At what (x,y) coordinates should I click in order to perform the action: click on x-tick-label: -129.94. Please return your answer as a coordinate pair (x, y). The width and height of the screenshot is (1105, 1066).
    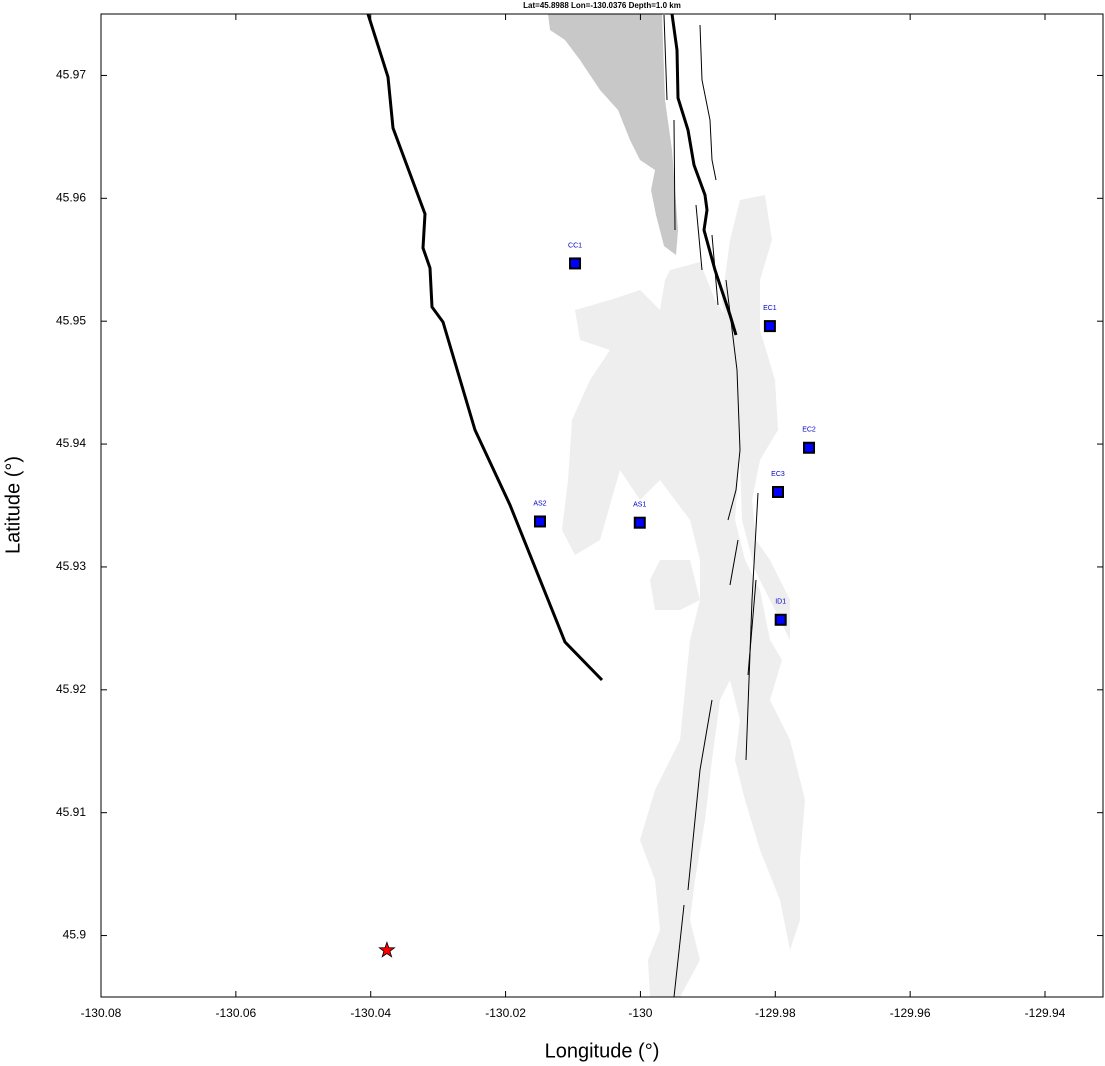
    Looking at the image, I should click on (1045, 1013).